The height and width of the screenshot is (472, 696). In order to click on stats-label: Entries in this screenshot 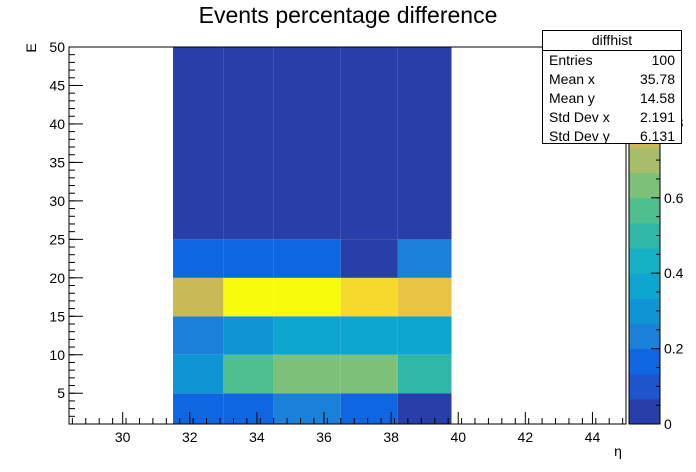, I will do `click(571, 60)`.